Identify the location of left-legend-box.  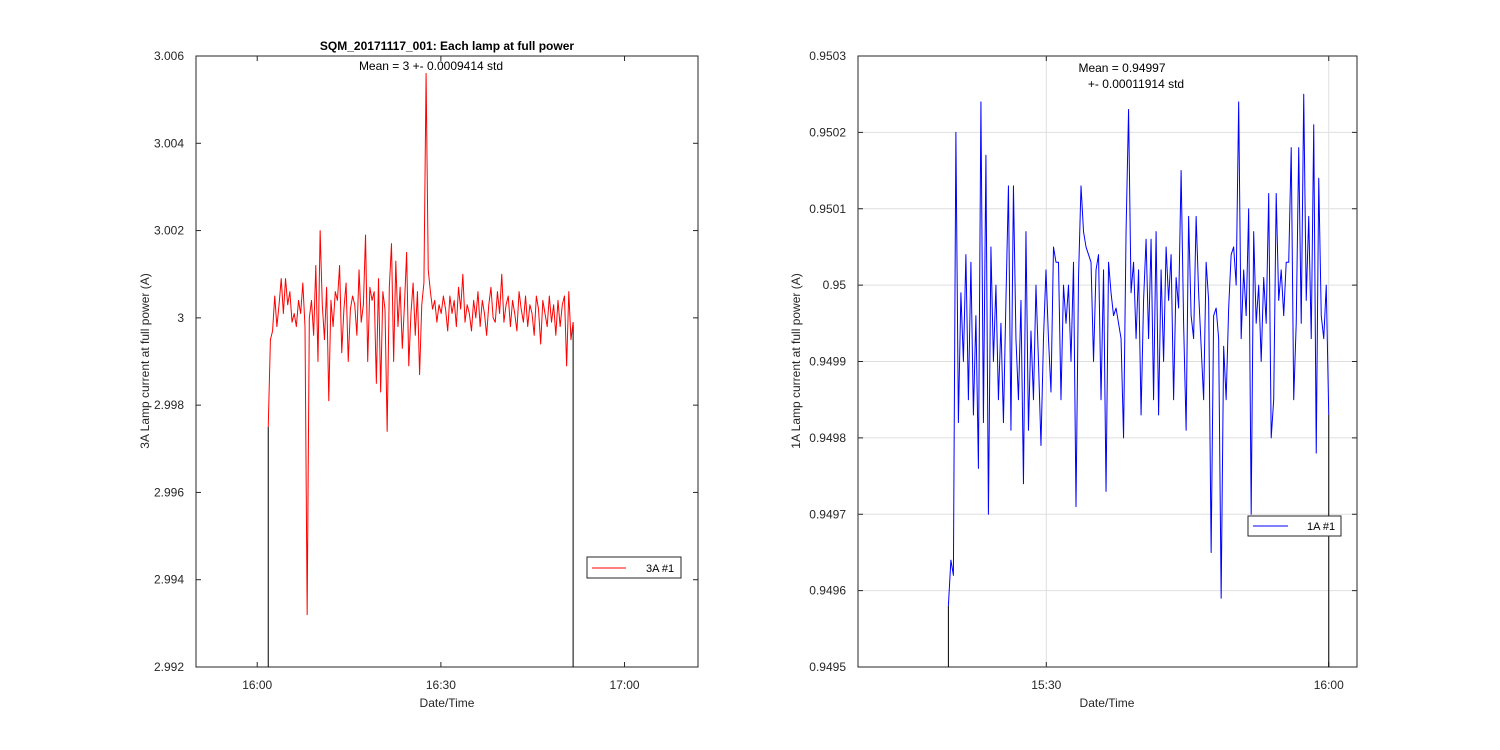
(634, 567).